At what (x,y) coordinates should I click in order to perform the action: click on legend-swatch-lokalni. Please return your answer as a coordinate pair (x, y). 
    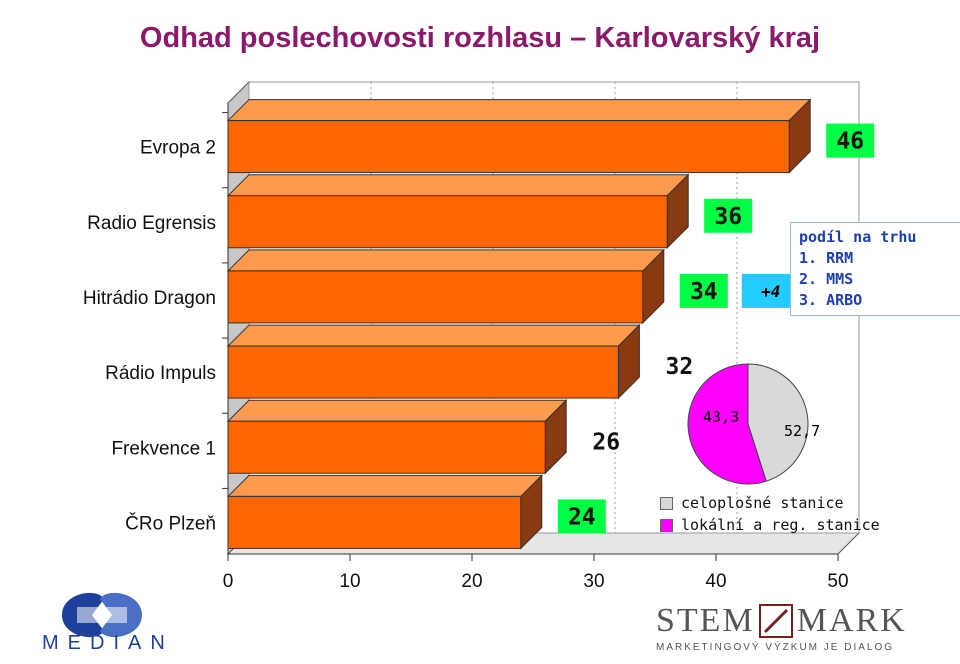
    Looking at the image, I should click on (666, 525).